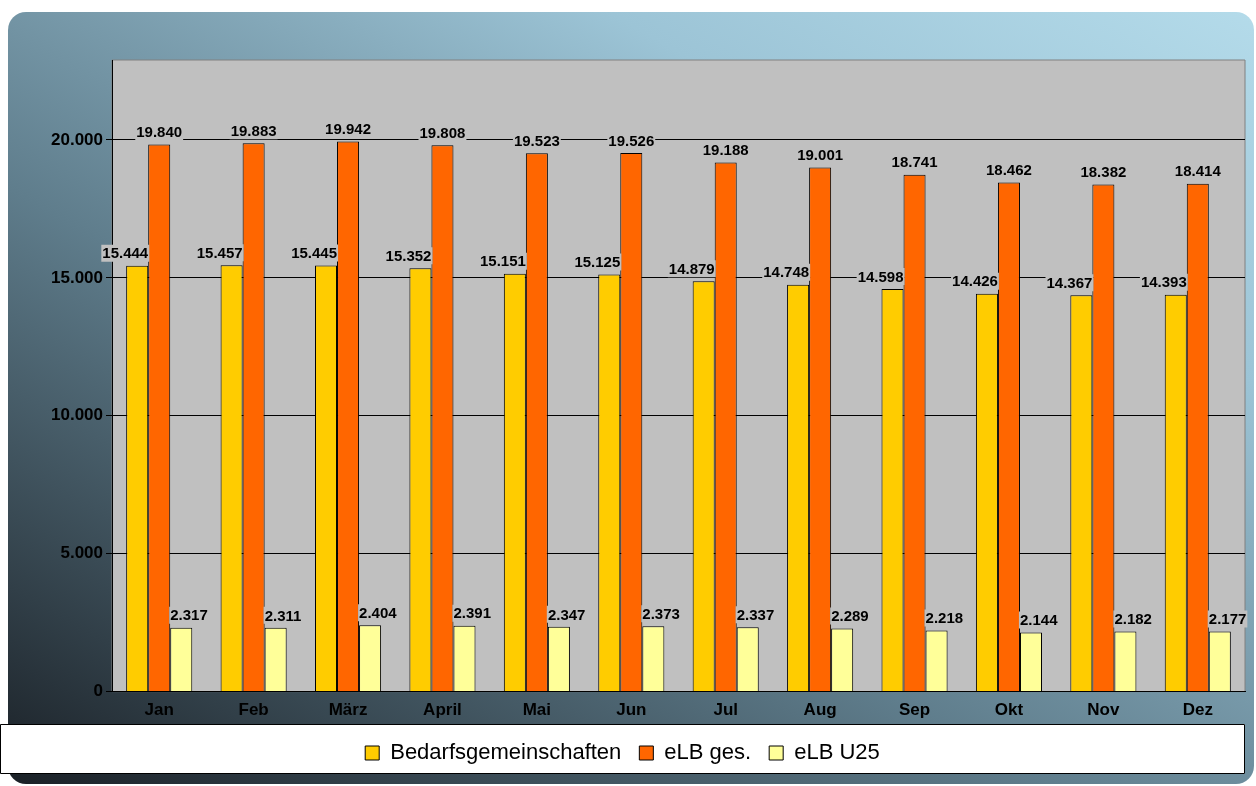 The image size is (1256, 786). I want to click on data-label: 14.879, so click(691, 268).